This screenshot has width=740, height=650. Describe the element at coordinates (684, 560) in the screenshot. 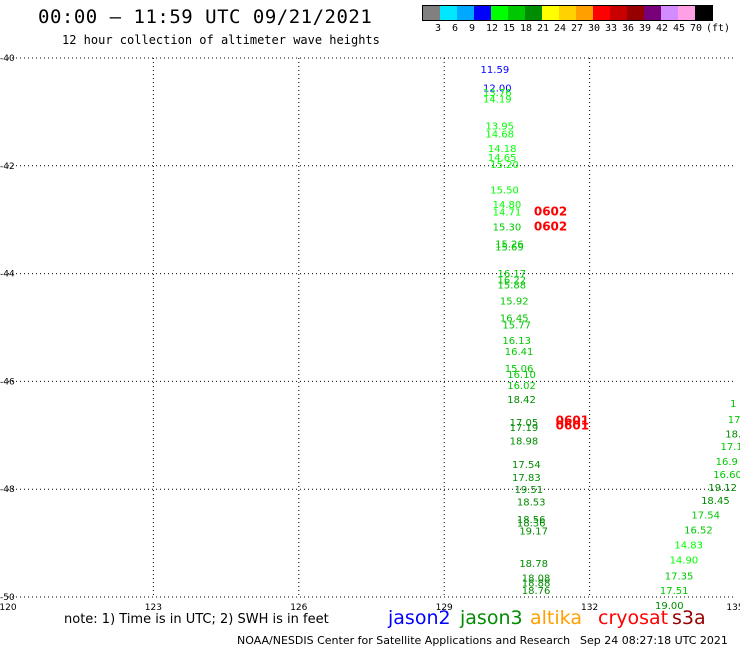

I see `swh-point-jason3: 14.90` at that location.